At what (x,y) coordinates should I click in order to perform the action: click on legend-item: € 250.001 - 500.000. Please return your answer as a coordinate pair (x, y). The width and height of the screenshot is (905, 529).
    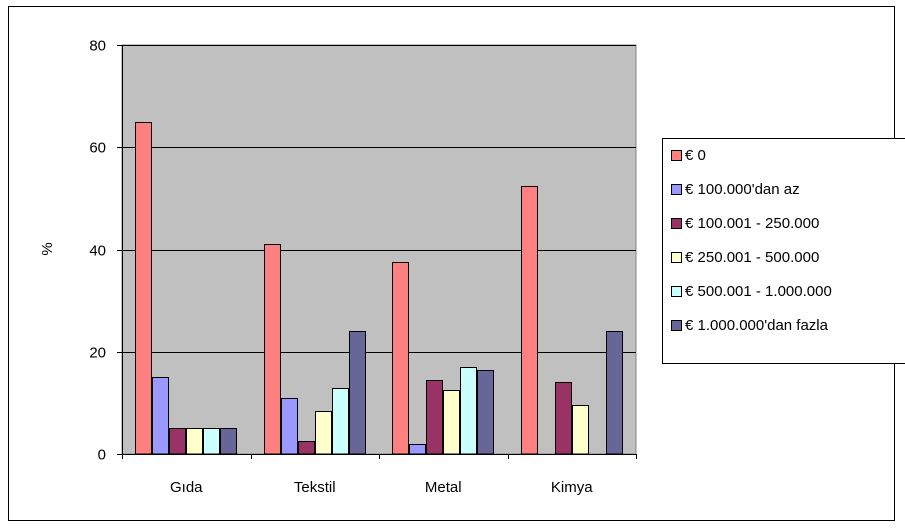
    Looking at the image, I should click on (745, 257).